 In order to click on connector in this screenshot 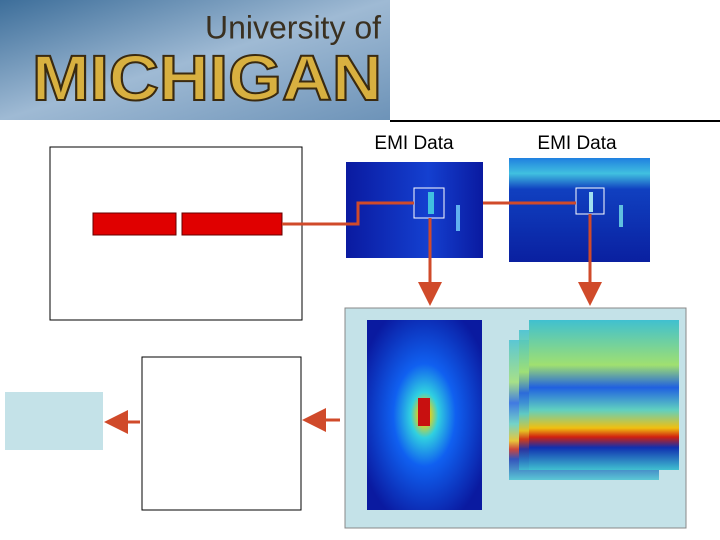, I will do `click(348, 213)`.